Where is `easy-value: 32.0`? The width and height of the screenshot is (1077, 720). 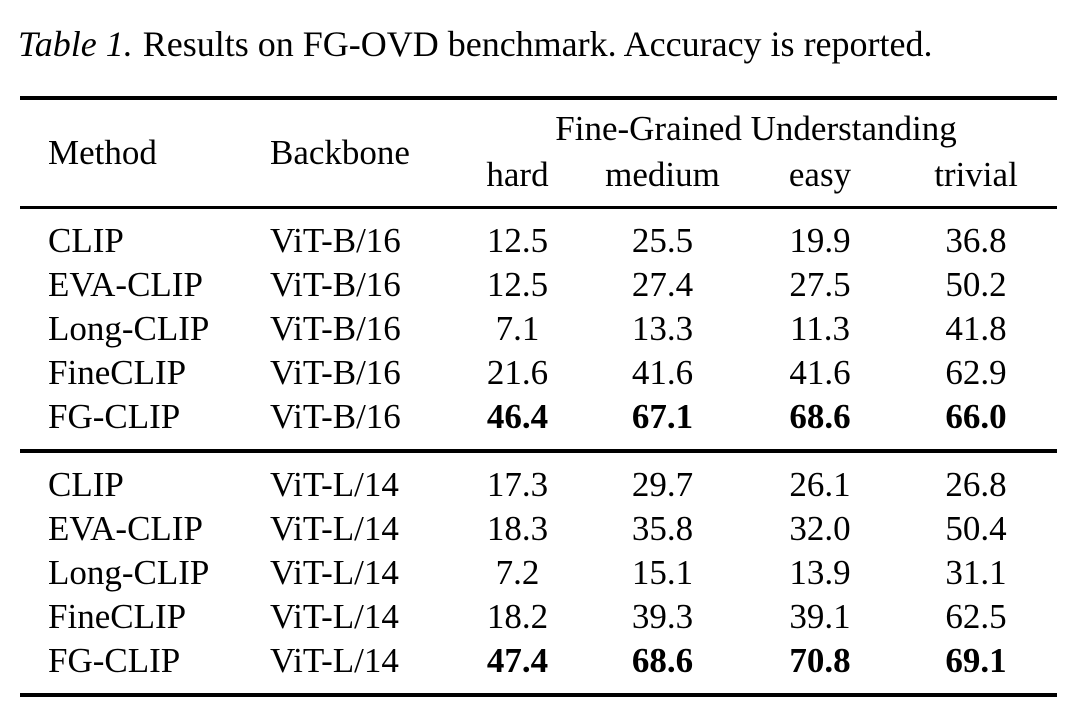 easy-value: 32.0 is located at coordinates (820, 528).